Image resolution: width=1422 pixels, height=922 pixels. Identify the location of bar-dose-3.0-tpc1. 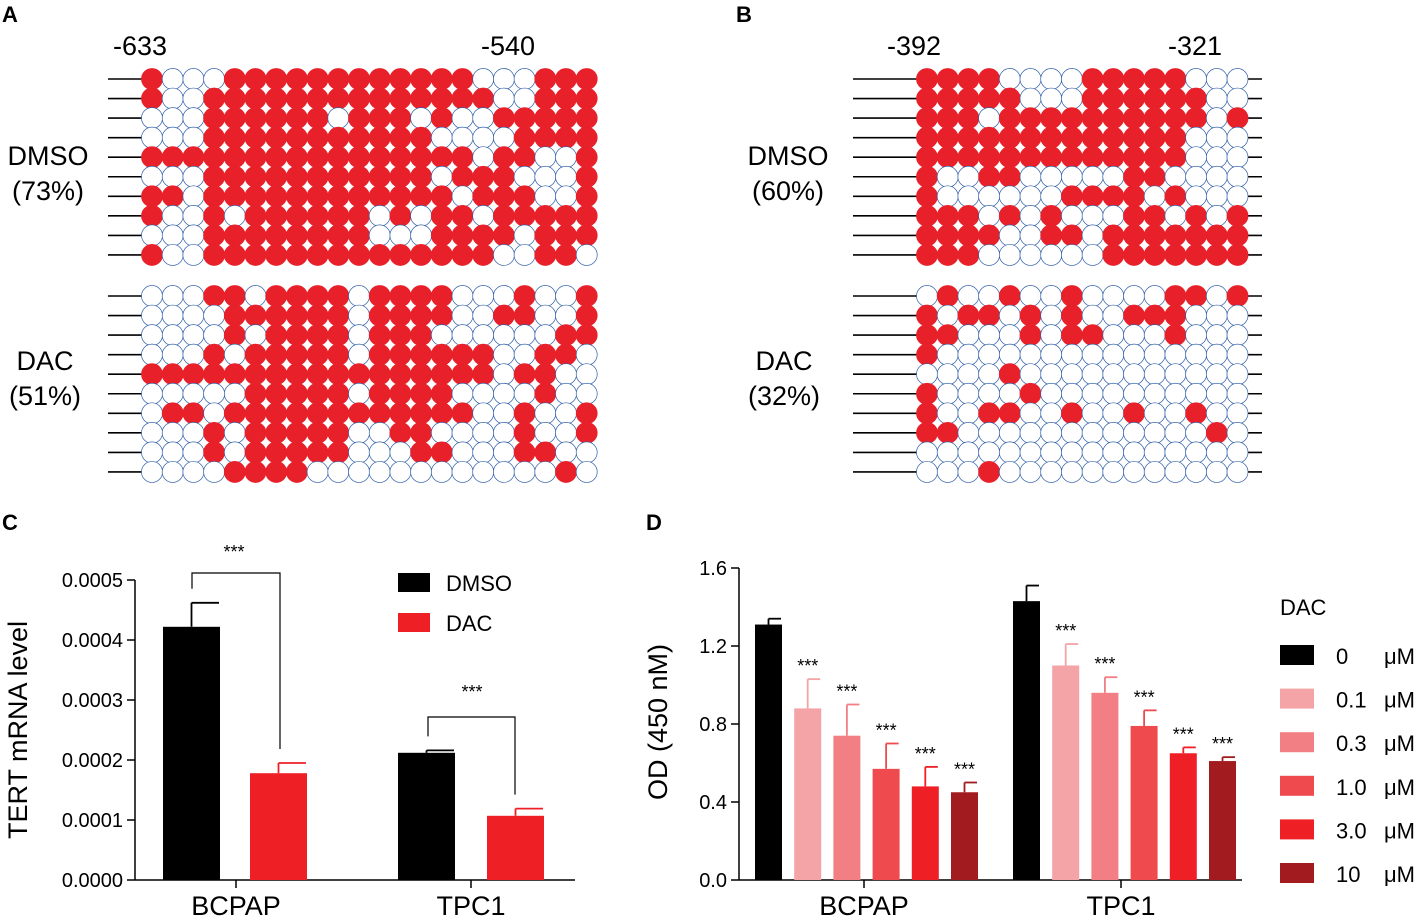
(1183, 816).